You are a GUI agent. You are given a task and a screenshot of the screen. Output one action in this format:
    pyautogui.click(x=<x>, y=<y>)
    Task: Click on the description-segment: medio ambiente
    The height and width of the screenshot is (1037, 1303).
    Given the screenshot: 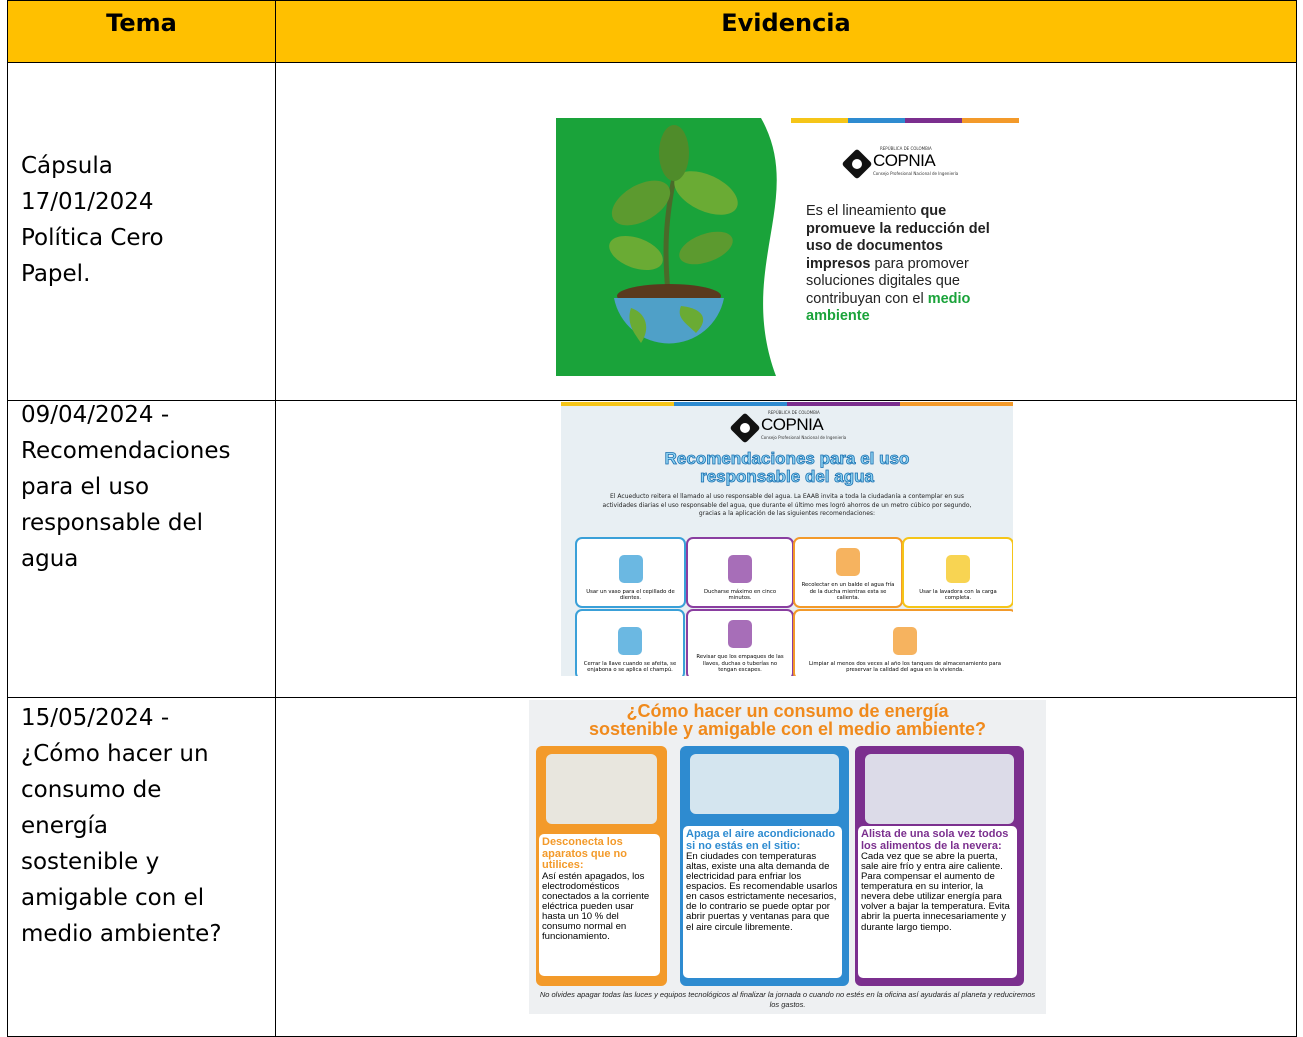 What is the action you would take?
    pyautogui.click(x=888, y=307)
    